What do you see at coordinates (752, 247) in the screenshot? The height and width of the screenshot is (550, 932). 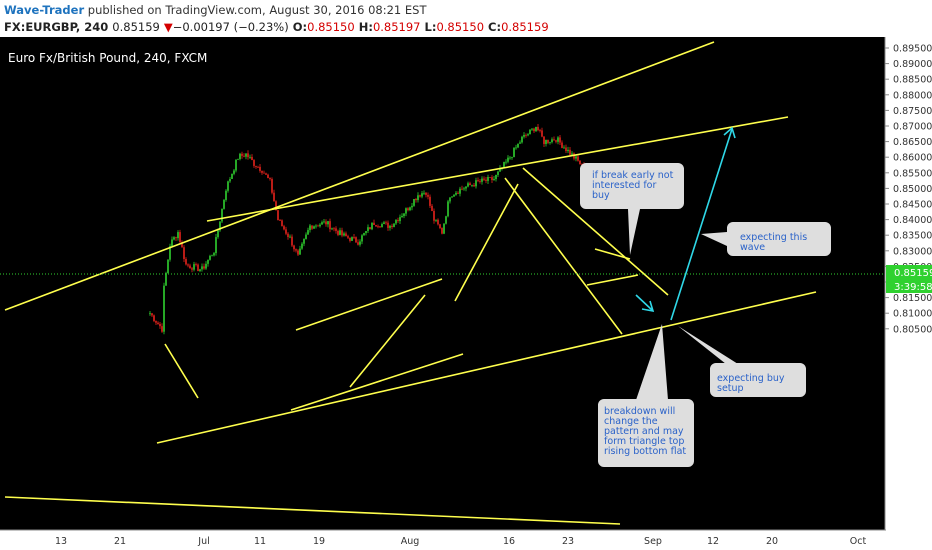 I see `callout-2-line-2: wave` at bounding box center [752, 247].